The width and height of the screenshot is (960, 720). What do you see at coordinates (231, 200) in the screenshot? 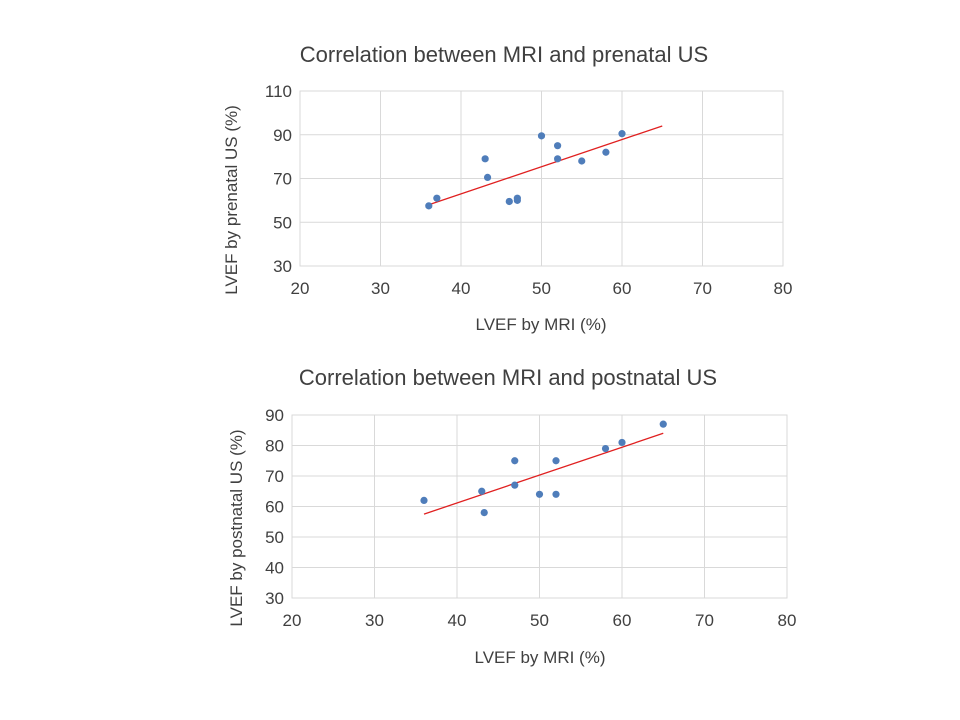
I see `y-axis-title: LVEF by prenatal US (%)` at bounding box center [231, 200].